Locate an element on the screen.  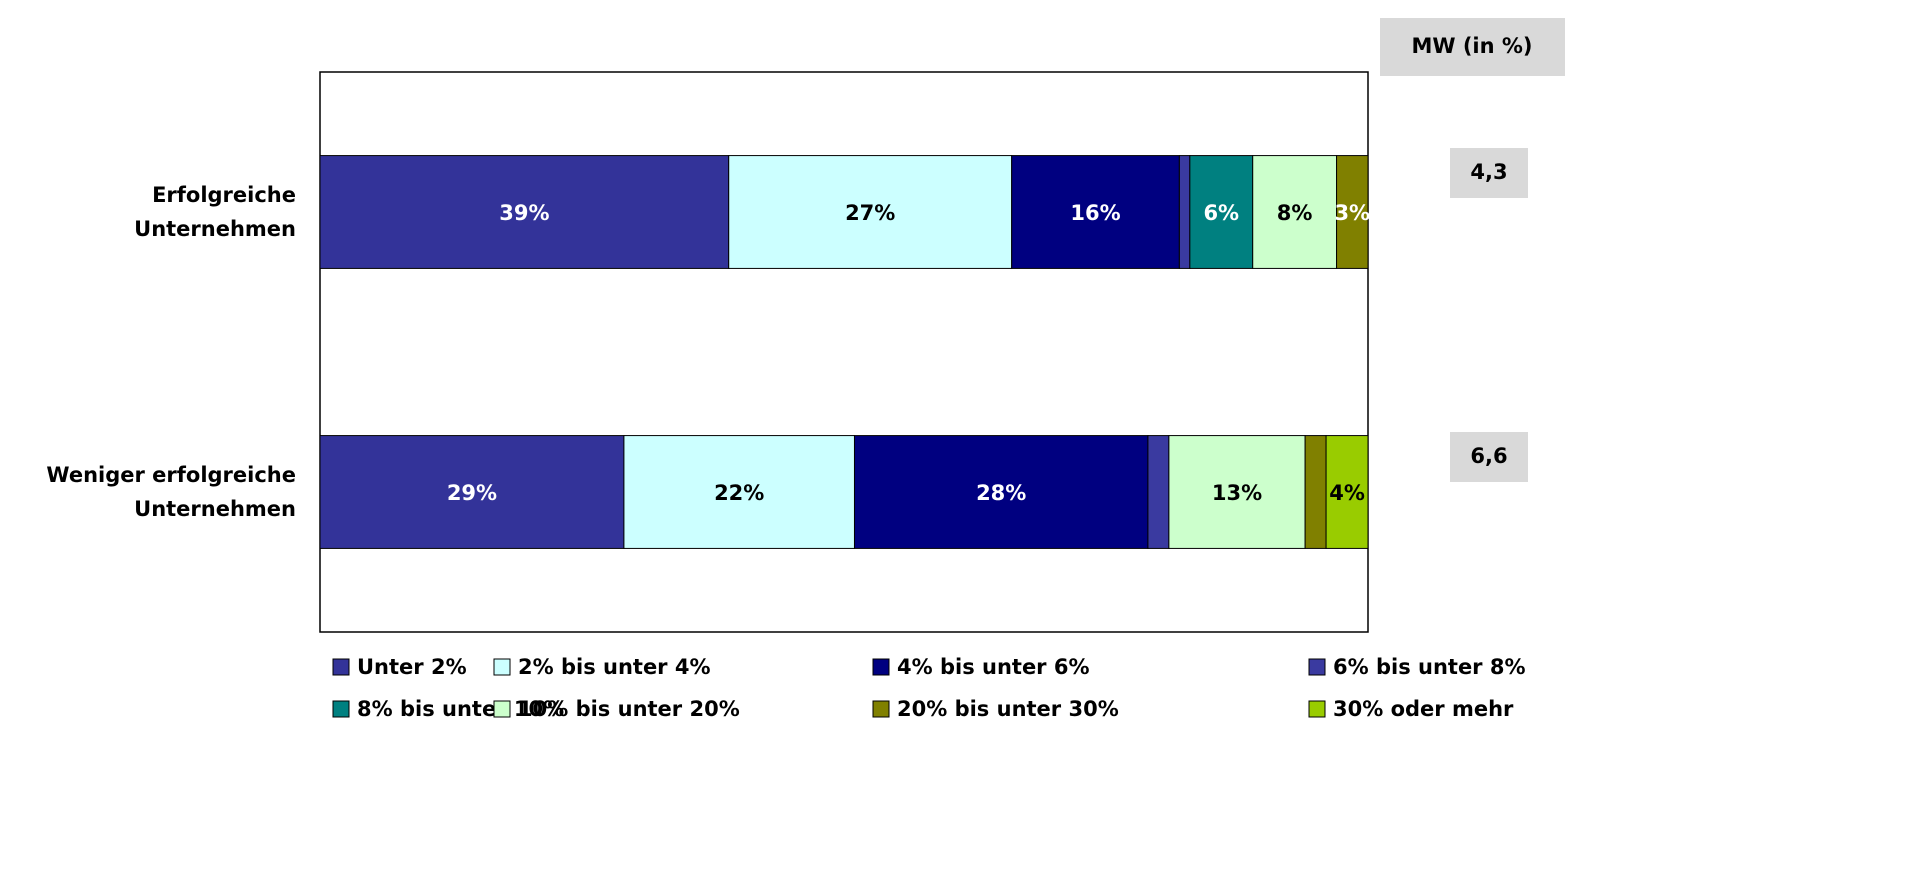
legend-label: 30% oder mehr is located at coordinates (1423, 709).